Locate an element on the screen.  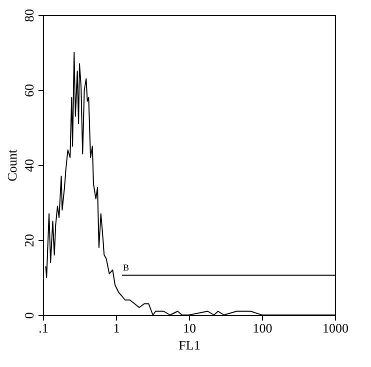
y-tick-label: 80 is located at coordinates (29, 15).